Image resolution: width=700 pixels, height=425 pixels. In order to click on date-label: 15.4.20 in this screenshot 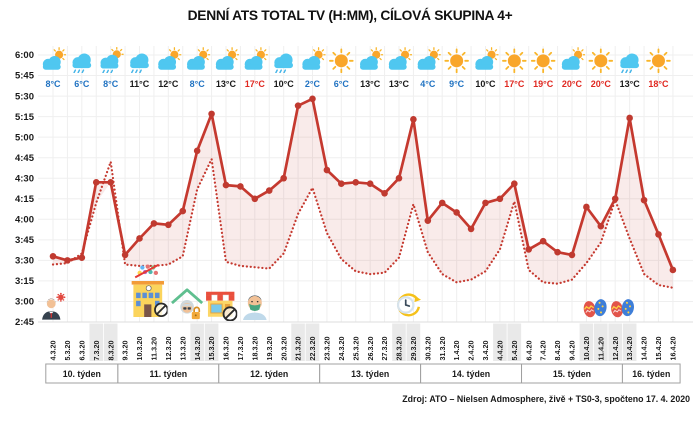, I will do `click(658, 349)`.